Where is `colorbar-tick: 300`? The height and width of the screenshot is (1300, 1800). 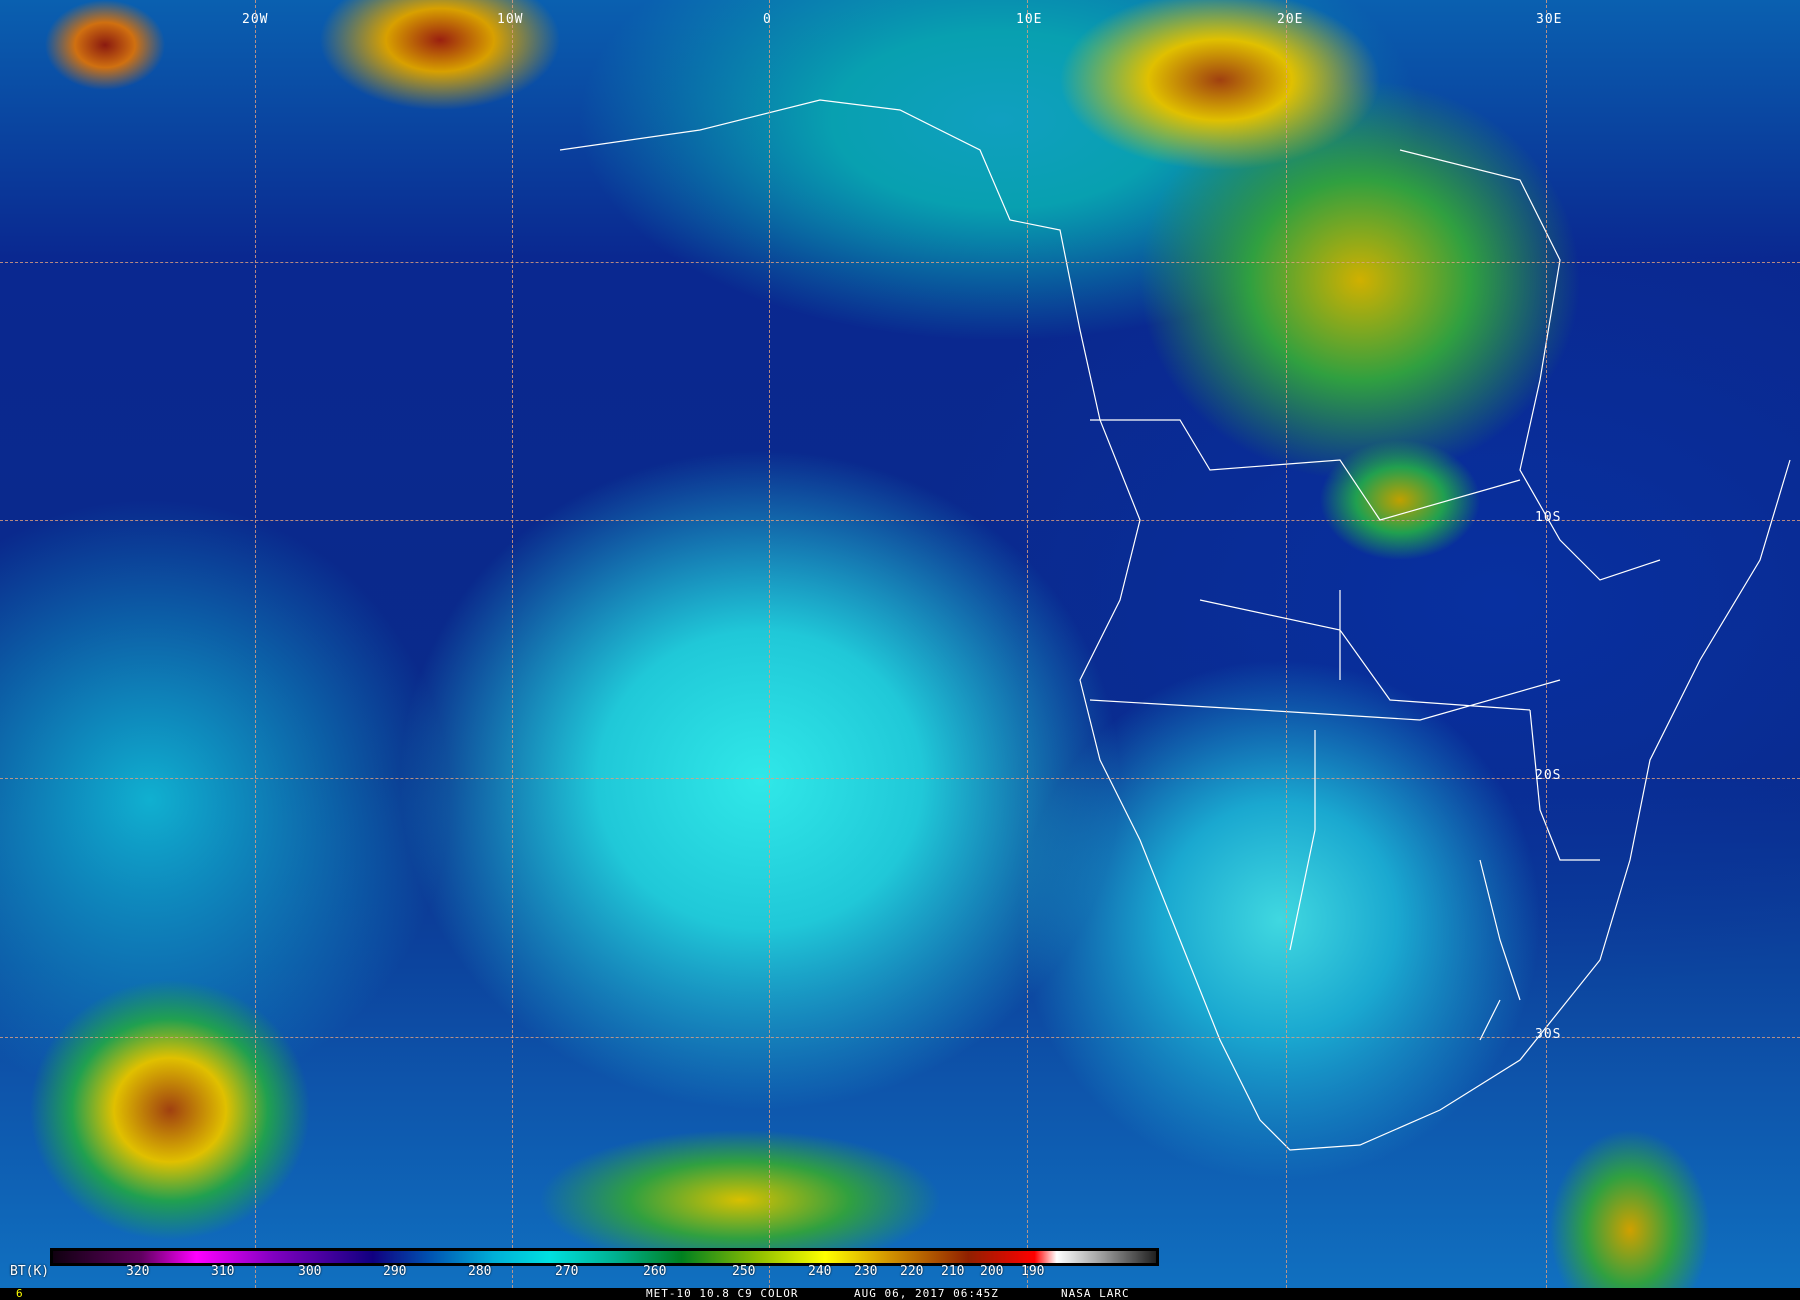 colorbar-tick: 300 is located at coordinates (310, 1271).